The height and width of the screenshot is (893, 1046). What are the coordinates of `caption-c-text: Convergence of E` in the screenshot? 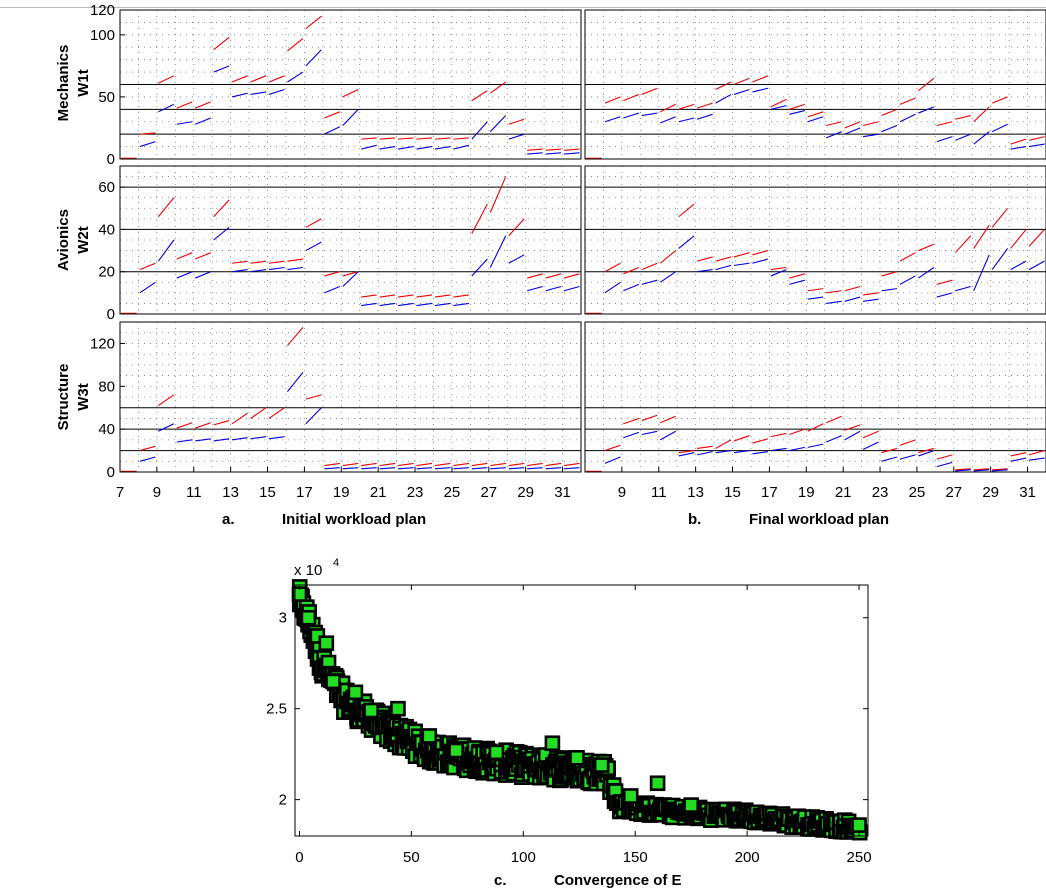 It's located at (618, 880).